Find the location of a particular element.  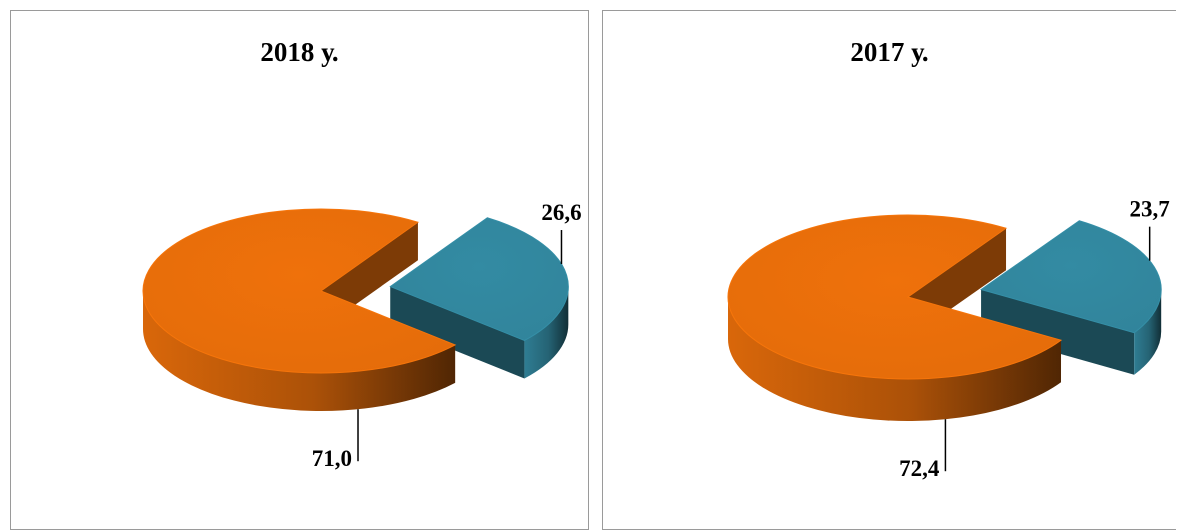

data-label: 72,4 is located at coordinates (919, 468).